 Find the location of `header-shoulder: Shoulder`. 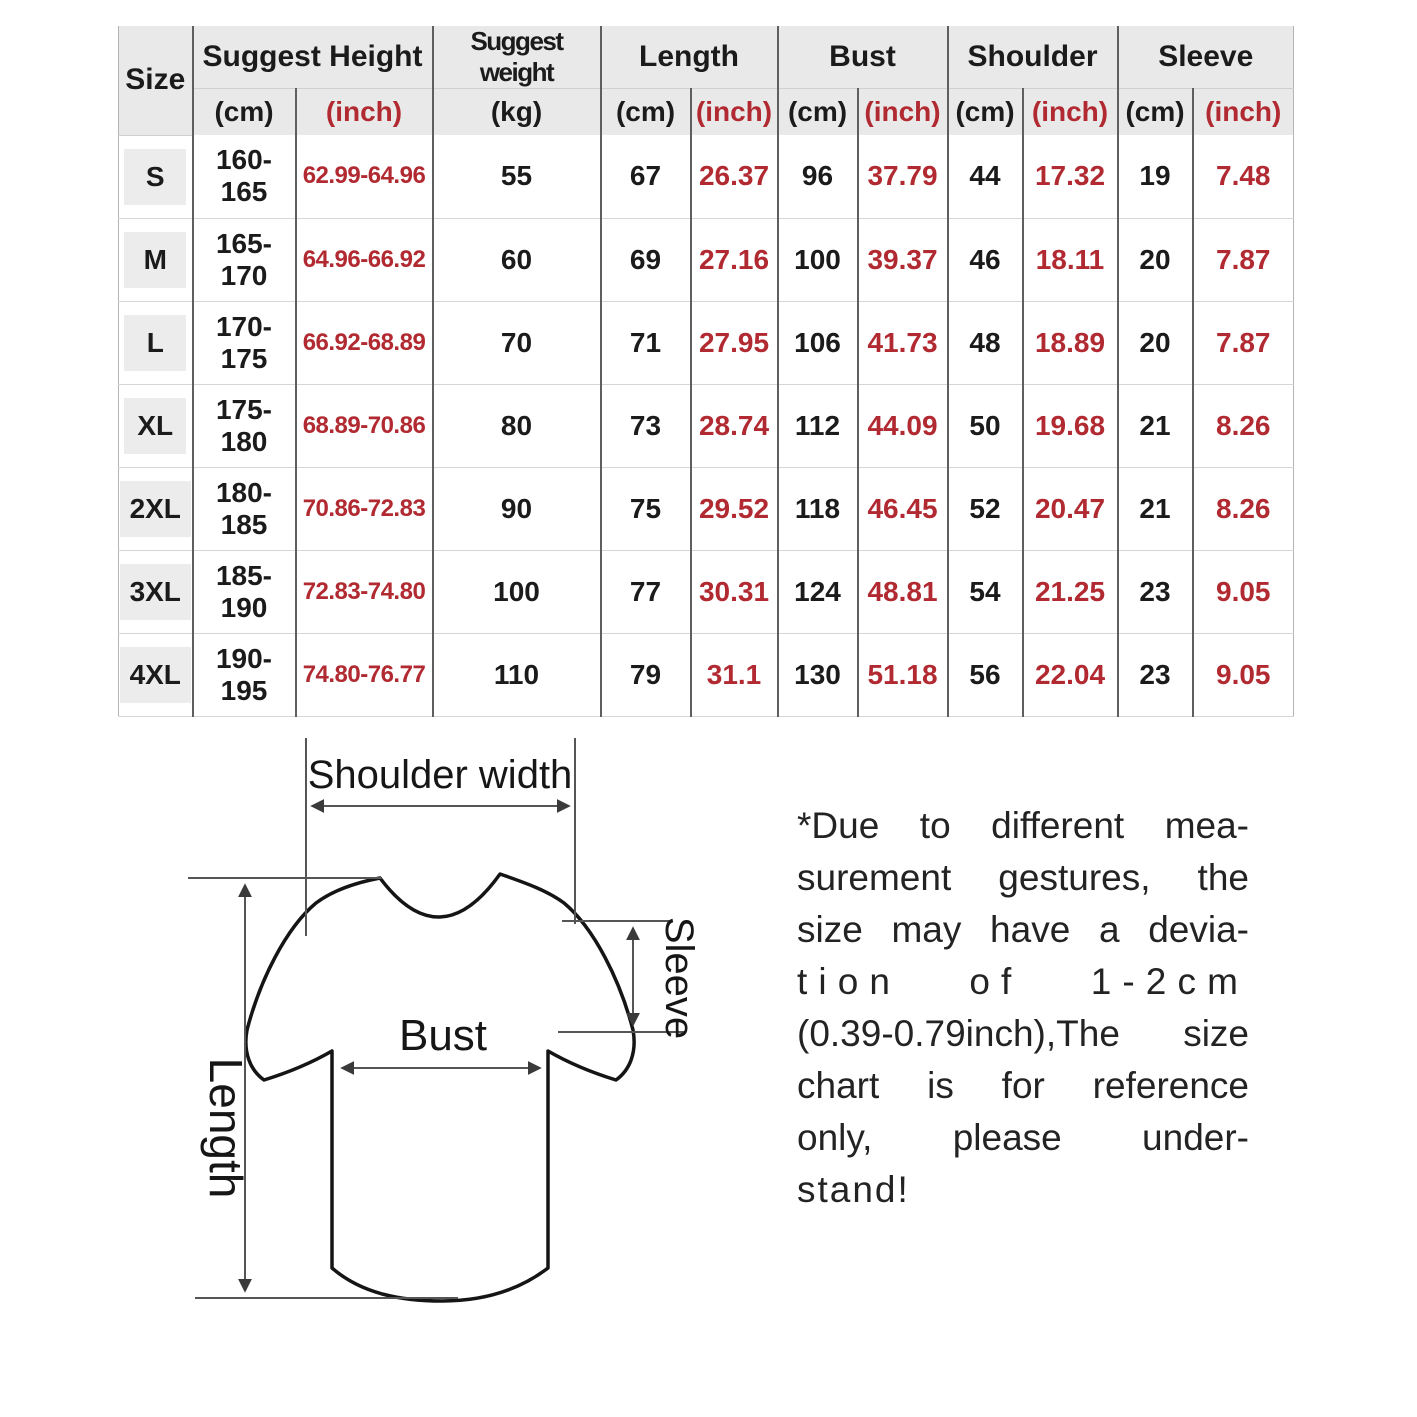

header-shoulder: Shoulder is located at coordinates (1033, 57).